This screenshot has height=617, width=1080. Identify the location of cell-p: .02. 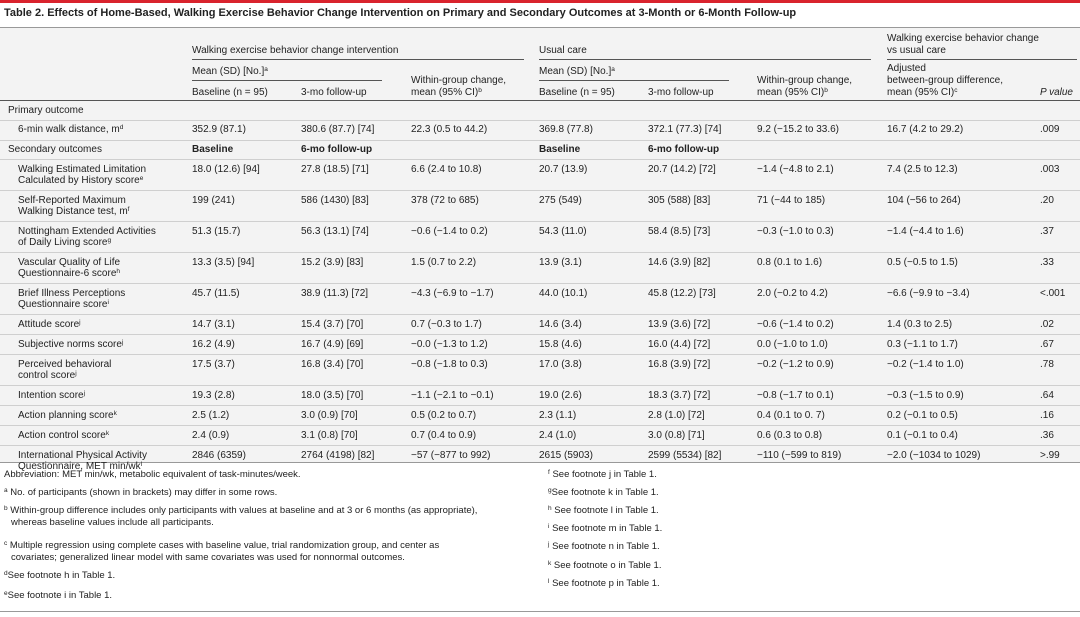
(1047, 324).